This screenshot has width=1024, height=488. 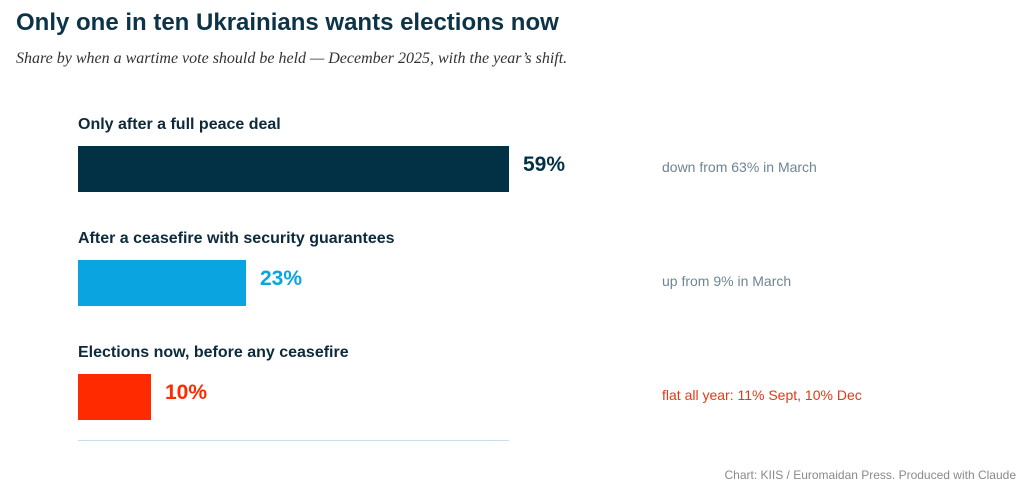 What do you see at coordinates (179, 124) in the screenshot?
I see `category-label: Only after a full peace deal` at bounding box center [179, 124].